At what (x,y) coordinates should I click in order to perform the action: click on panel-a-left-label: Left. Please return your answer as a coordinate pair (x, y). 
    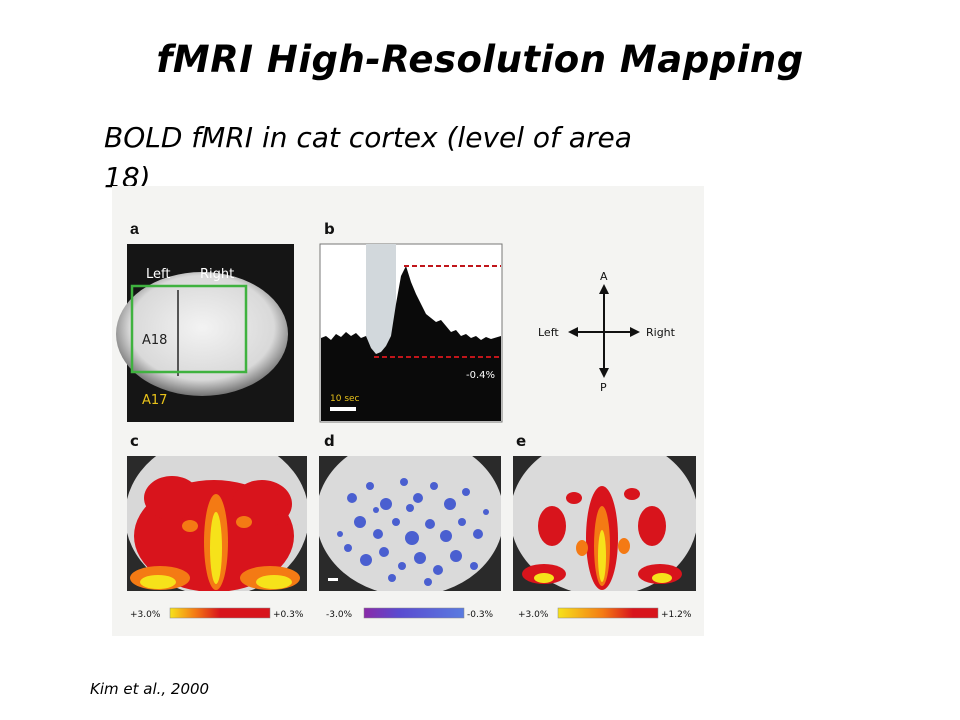
    Looking at the image, I should click on (158, 274).